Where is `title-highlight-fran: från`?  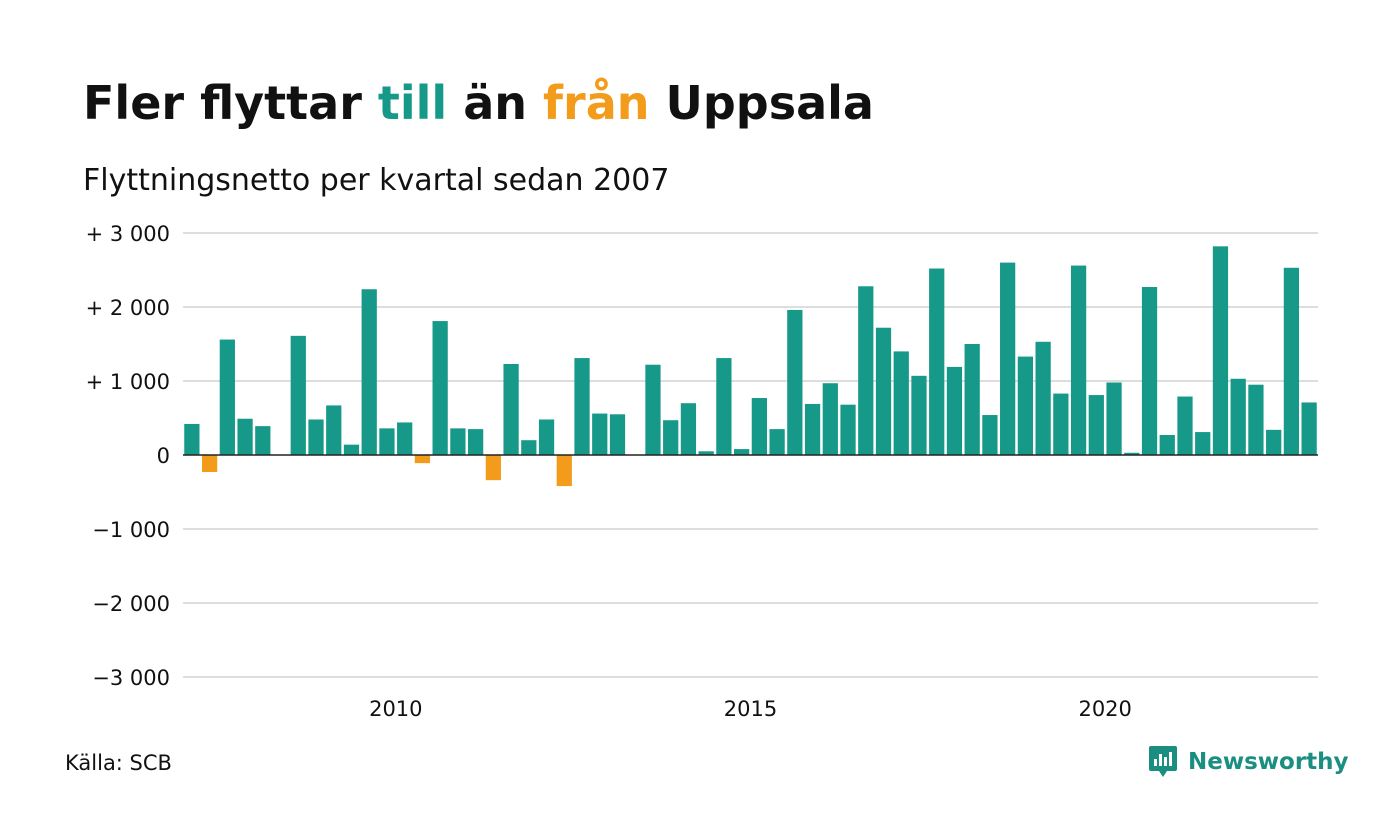 title-highlight-fran: från is located at coordinates (596, 103).